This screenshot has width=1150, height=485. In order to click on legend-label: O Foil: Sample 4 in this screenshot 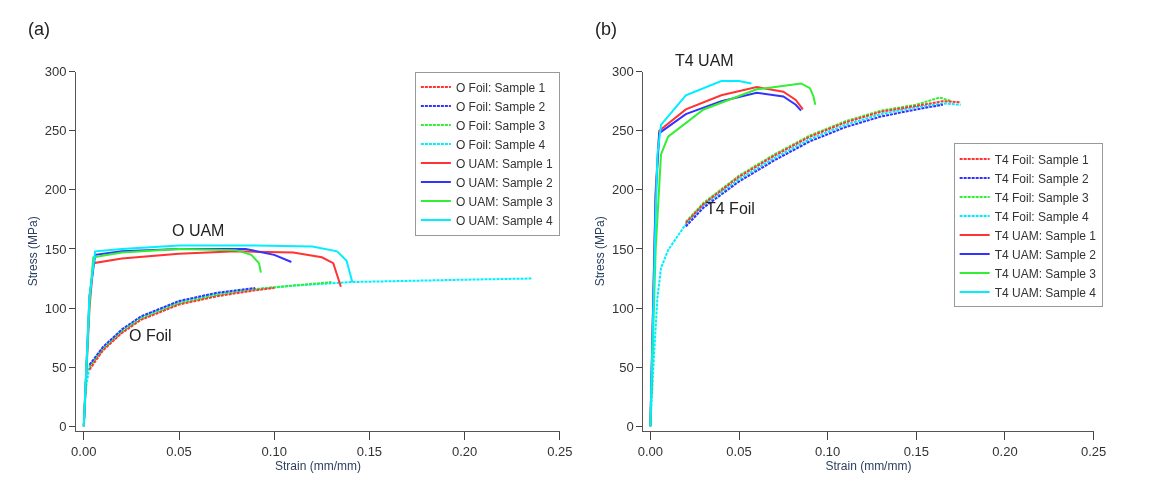, I will do `click(500, 144)`.